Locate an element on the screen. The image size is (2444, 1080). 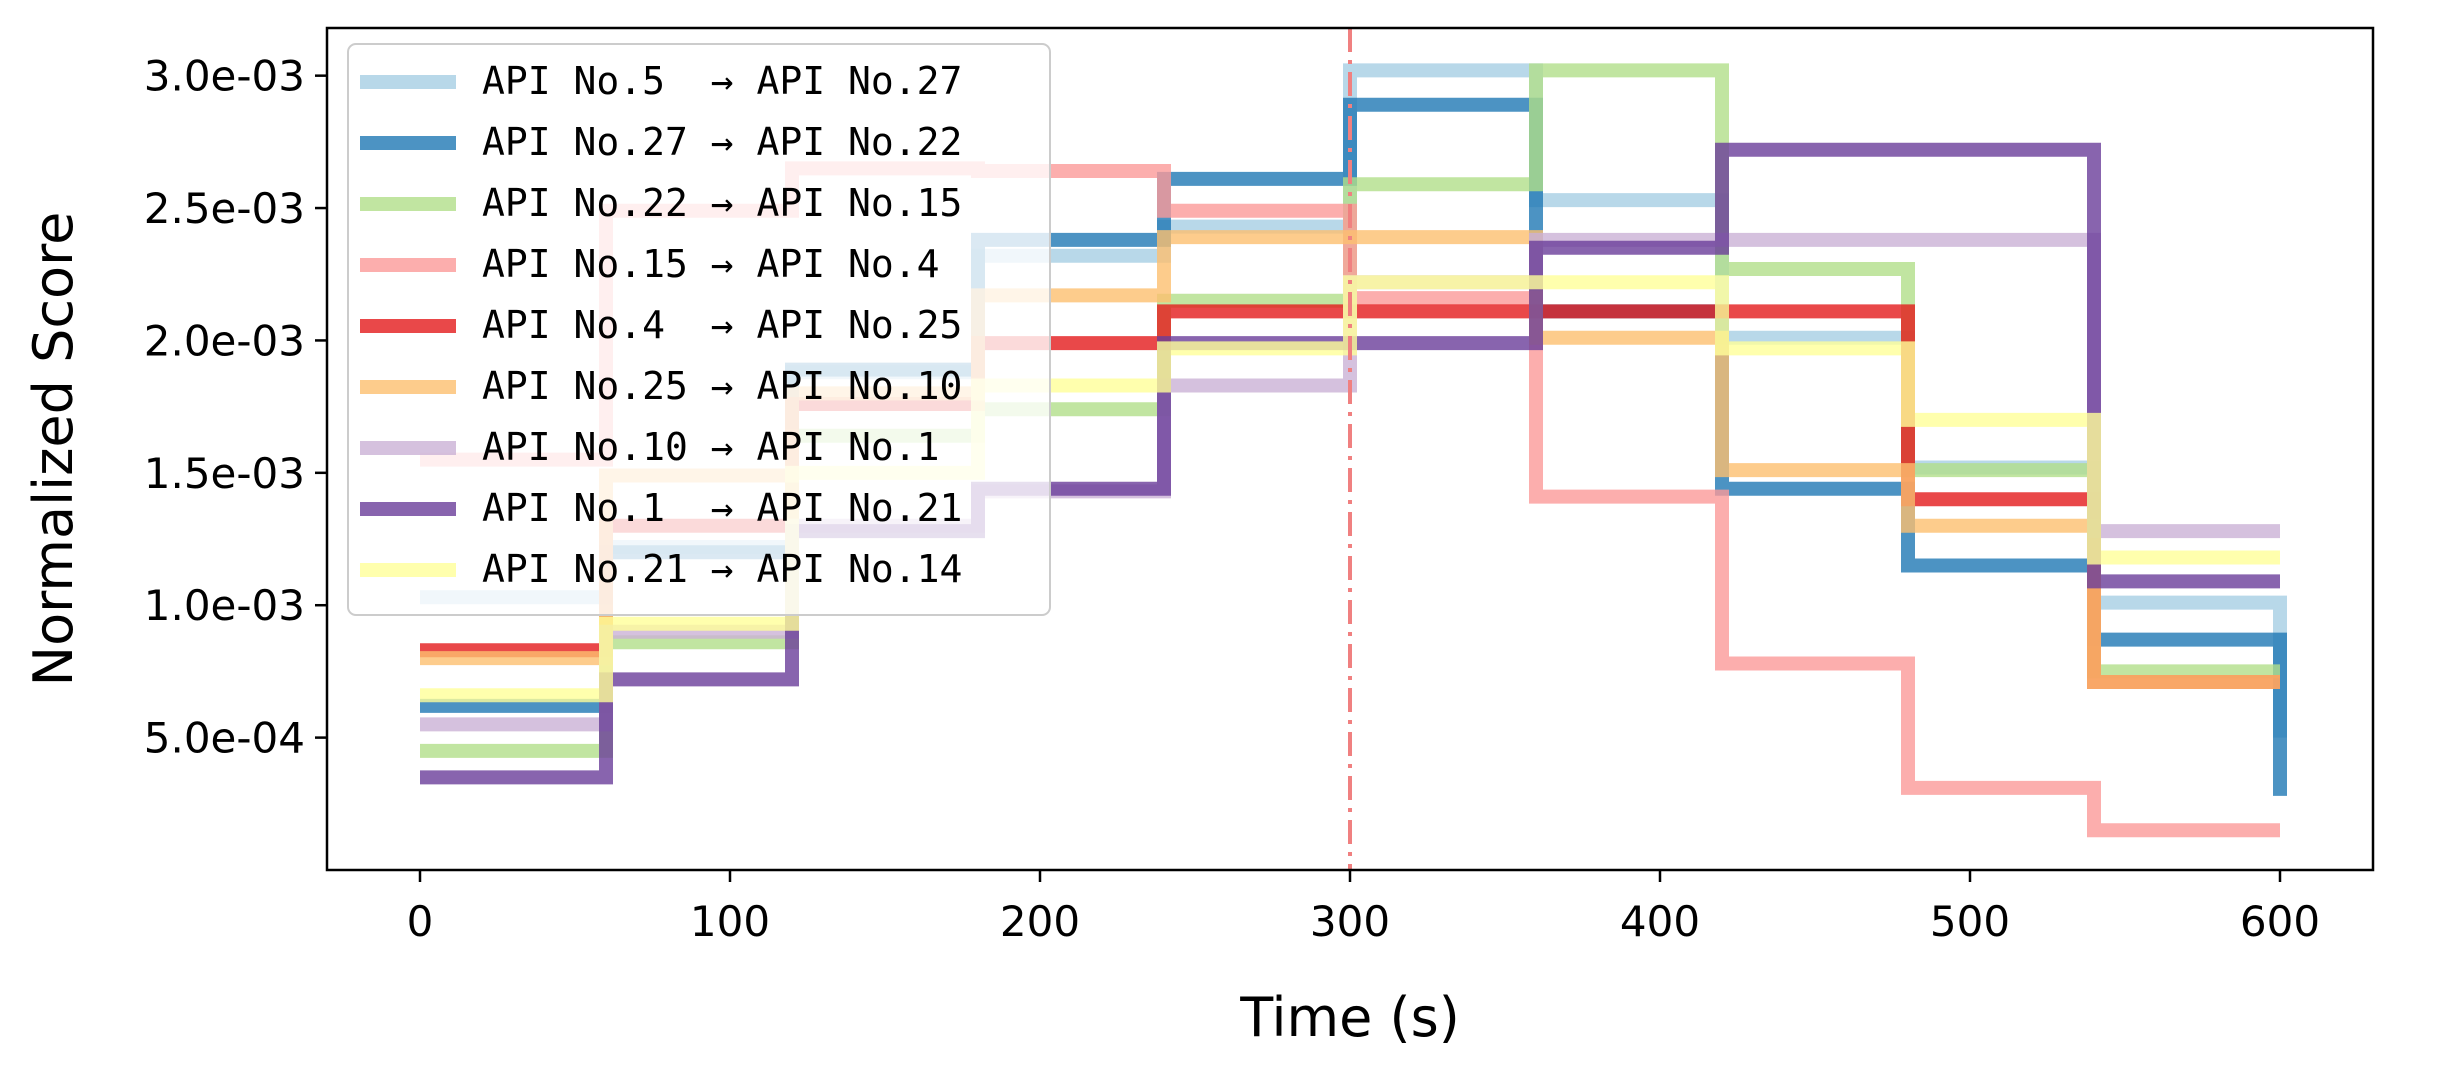
x-tick-label: 0 is located at coordinates (420, 921).